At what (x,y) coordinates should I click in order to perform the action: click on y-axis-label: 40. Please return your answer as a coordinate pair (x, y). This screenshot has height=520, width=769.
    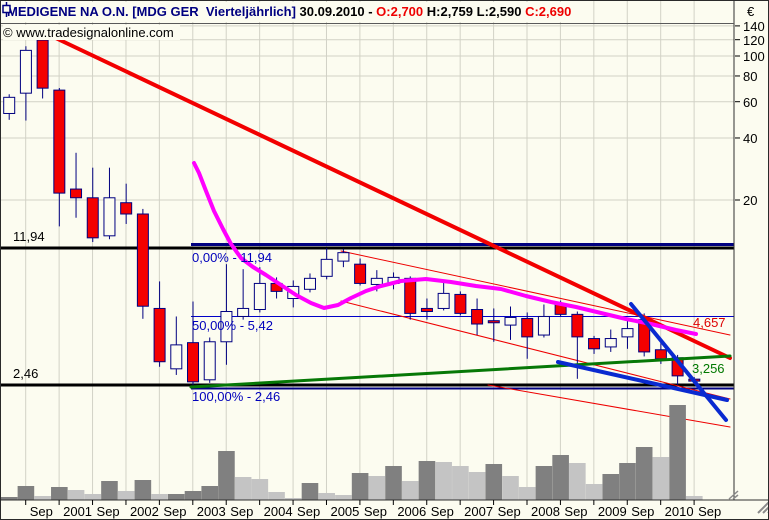
    Looking at the image, I should click on (750, 138).